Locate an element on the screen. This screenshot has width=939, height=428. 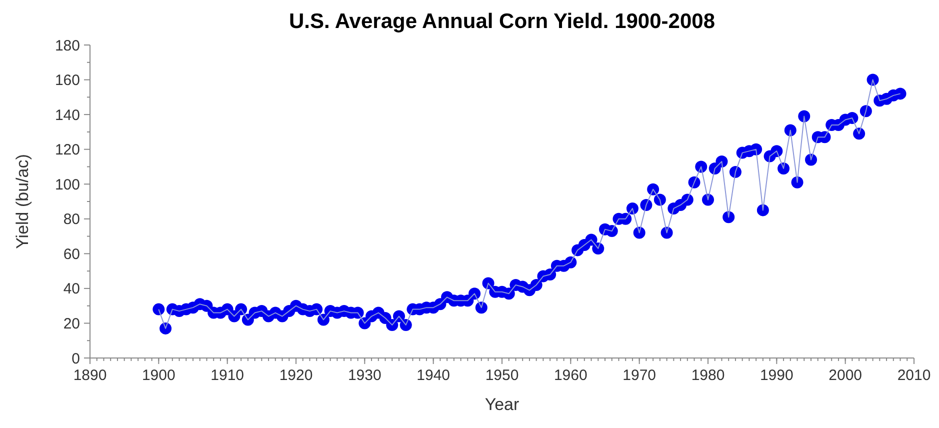
x-tick-label: 1930 is located at coordinates (365, 375).